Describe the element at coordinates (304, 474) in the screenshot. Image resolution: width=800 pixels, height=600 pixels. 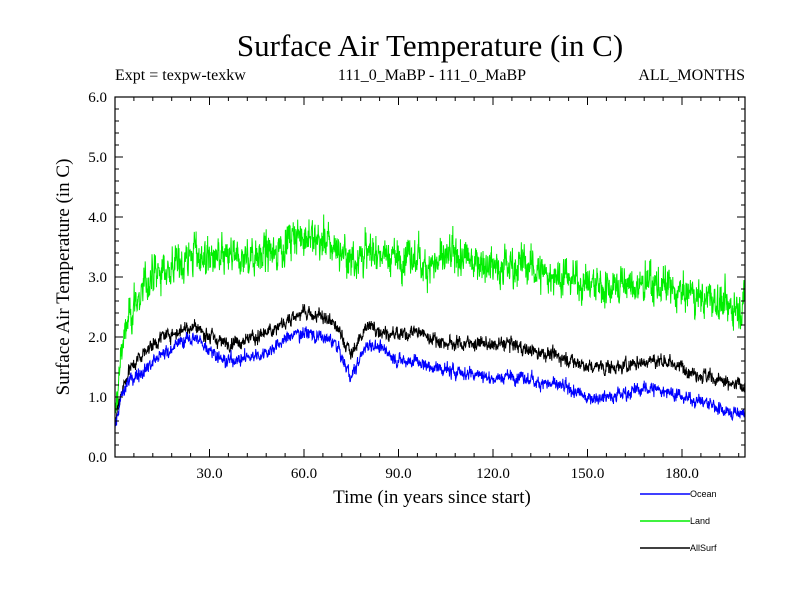
I see `x-tick-label: 60.0` at that location.